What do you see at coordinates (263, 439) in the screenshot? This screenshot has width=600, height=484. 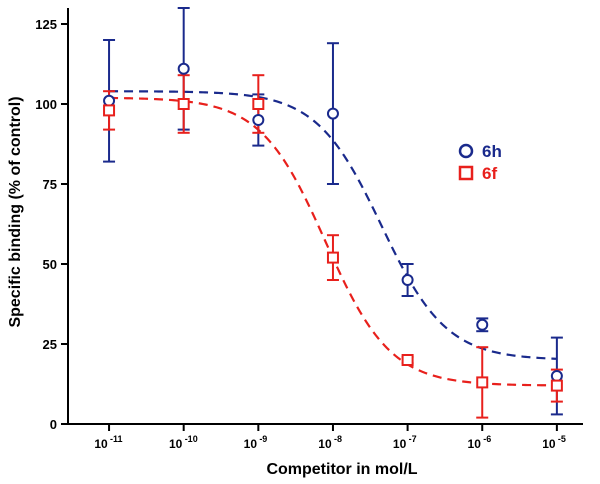 I see `x-tick-label-exponent: -9` at bounding box center [263, 439].